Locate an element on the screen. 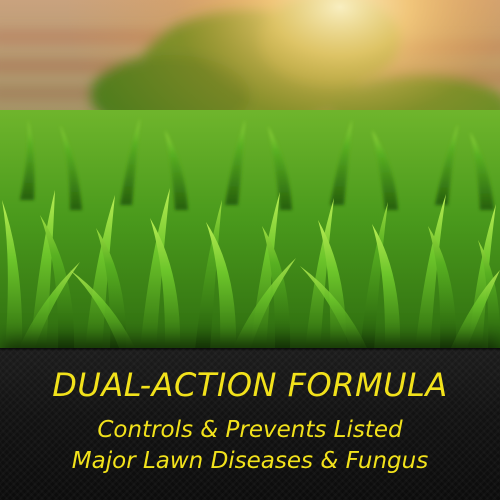 The image size is (500, 500). subheadline-line-2: Major Lawn Diseases & Fungus is located at coordinates (250, 461).